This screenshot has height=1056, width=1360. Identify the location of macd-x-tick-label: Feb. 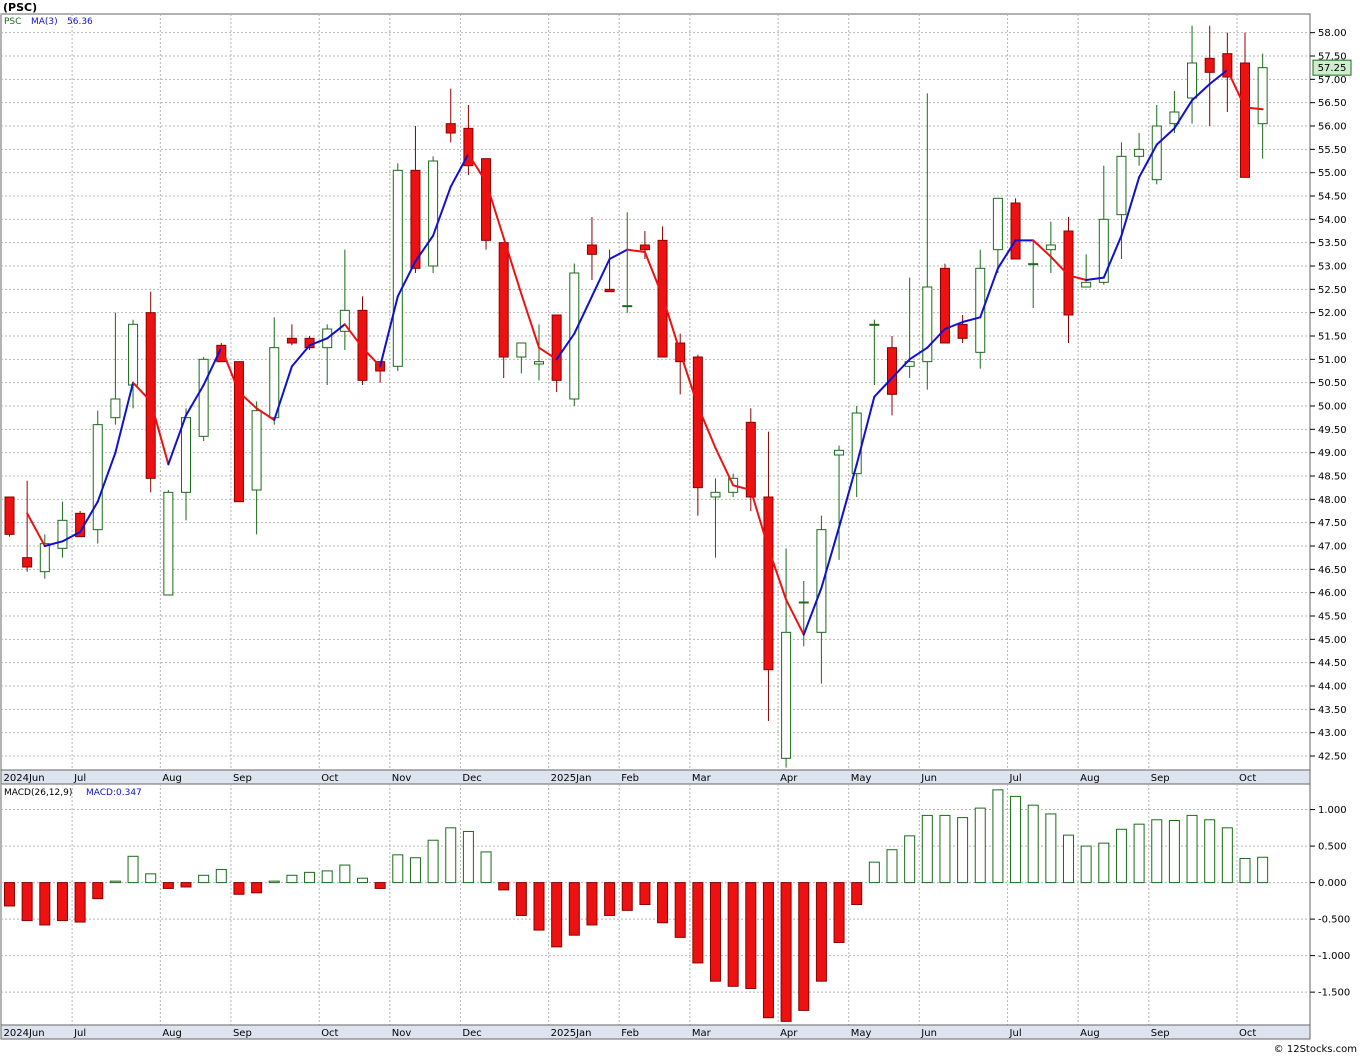
(630, 1033).